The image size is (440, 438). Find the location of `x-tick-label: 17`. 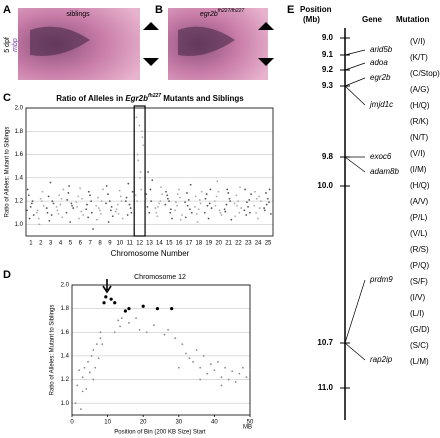

x-tick-label: 17 is located at coordinates (189, 244).